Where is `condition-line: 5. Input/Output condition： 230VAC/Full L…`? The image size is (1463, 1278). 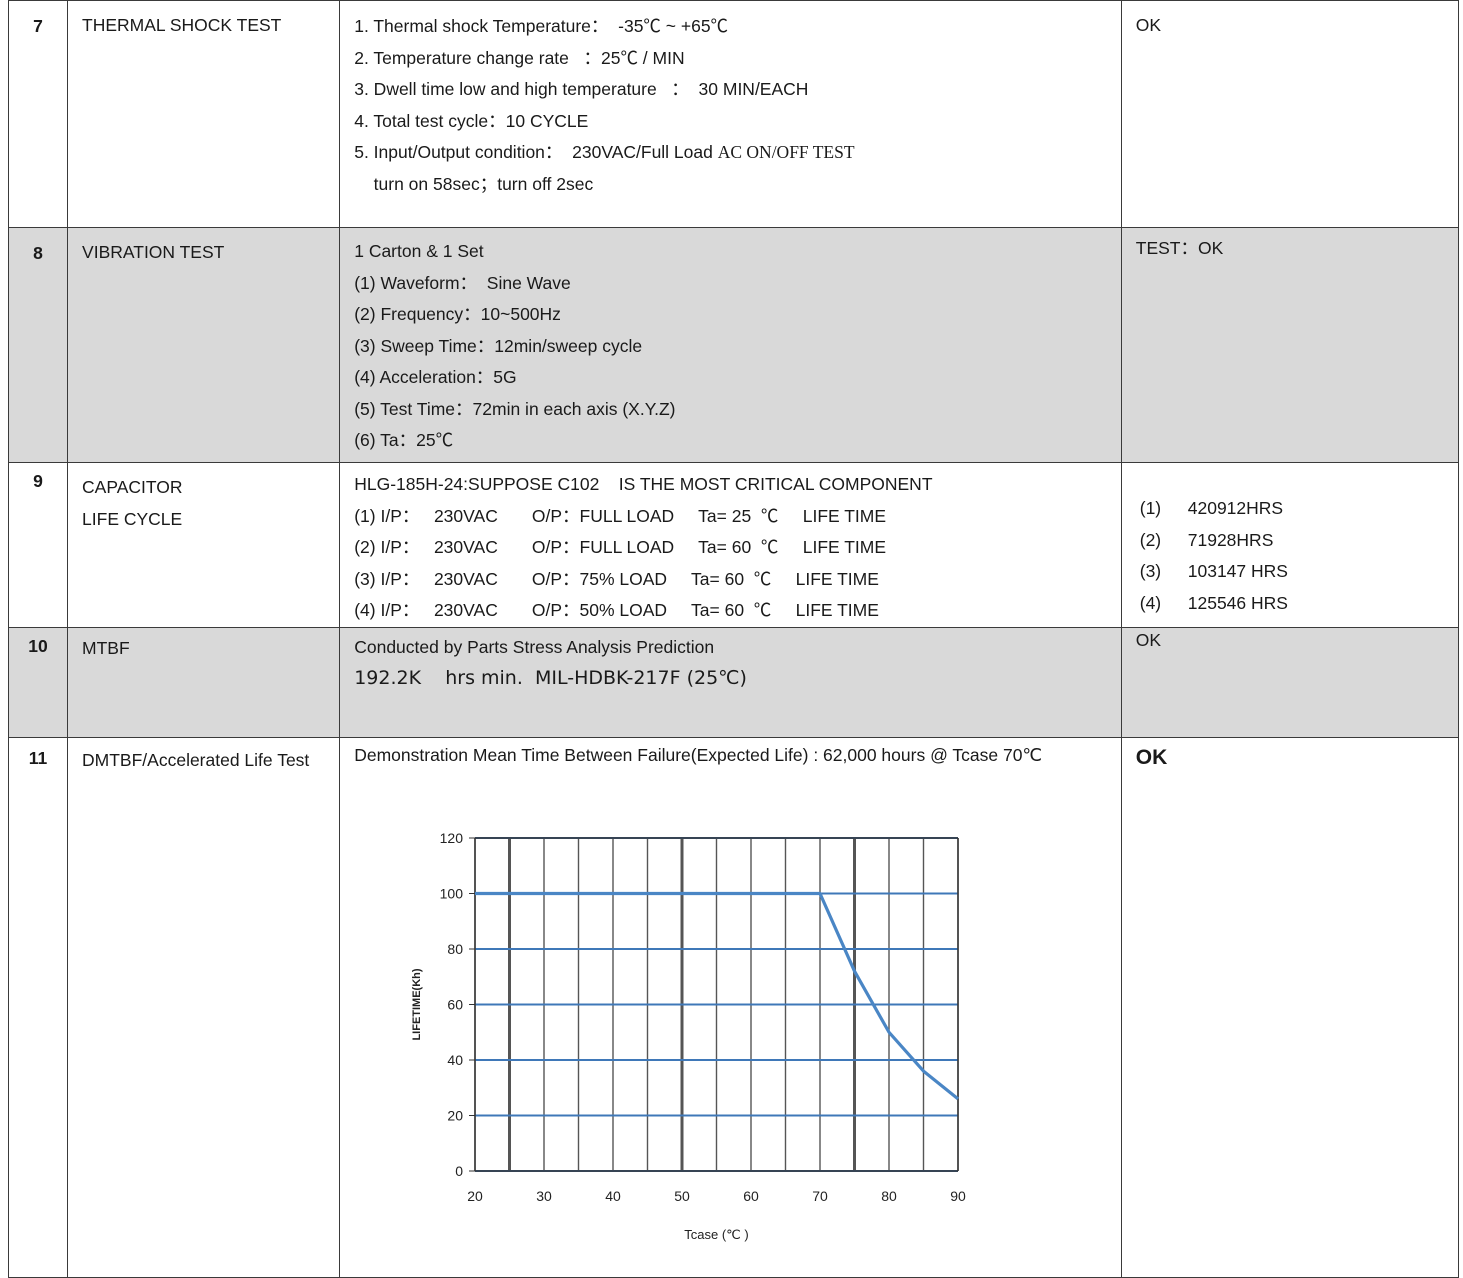
condition-line: 5. Input/Output condition： 230VAC/Full L… is located at coordinates (604, 152).